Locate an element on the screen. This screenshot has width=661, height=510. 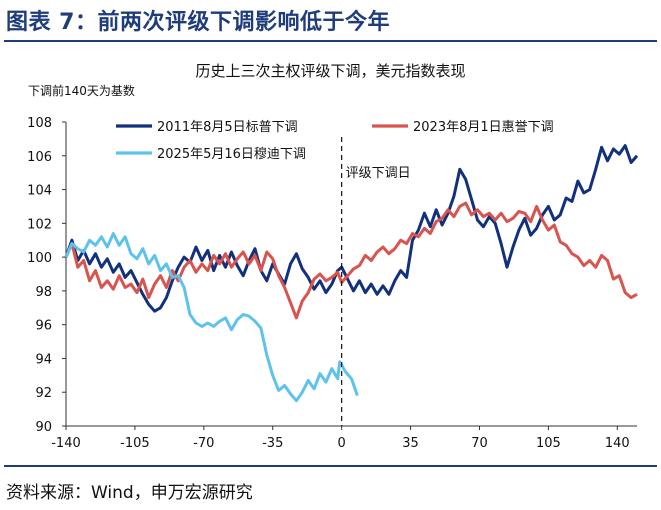
figure-title: 图表 7：前两次评级下调影响低于今年 is located at coordinates (198, 22).